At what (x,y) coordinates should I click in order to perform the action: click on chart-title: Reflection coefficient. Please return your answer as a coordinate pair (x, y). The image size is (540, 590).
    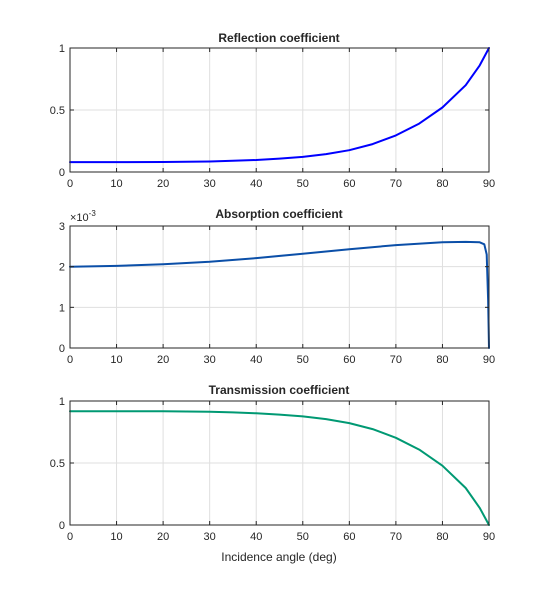
    Looking at the image, I should click on (278, 38).